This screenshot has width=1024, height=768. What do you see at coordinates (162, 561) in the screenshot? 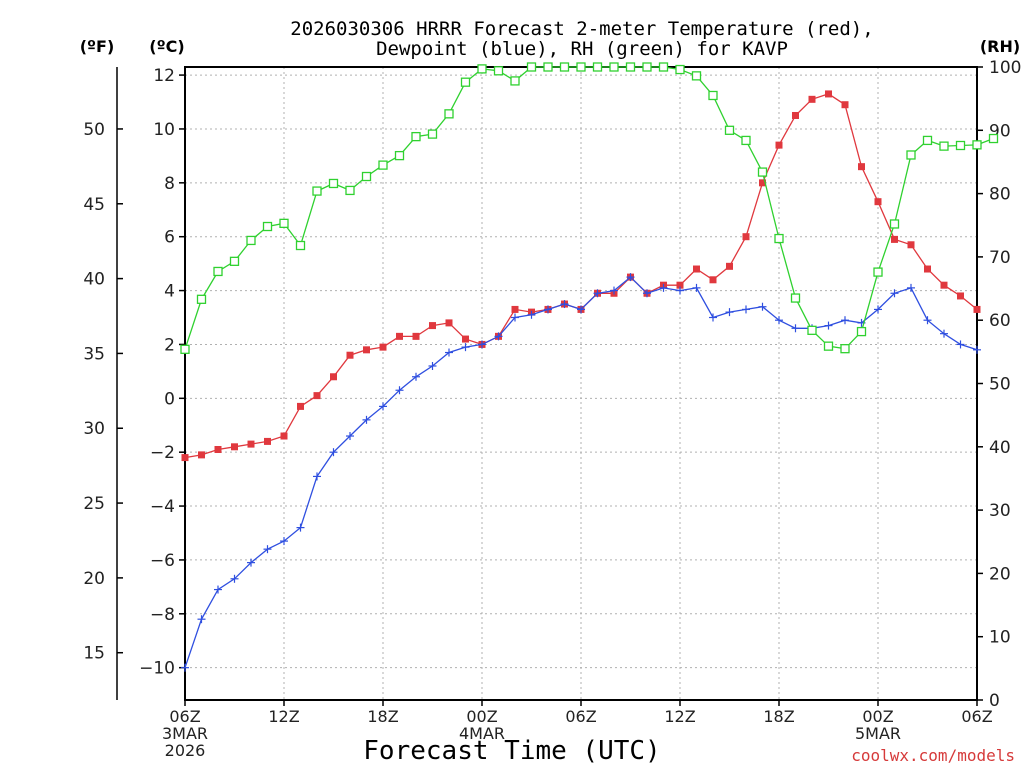
I see `celsius-tick-label: −6` at bounding box center [162, 561].